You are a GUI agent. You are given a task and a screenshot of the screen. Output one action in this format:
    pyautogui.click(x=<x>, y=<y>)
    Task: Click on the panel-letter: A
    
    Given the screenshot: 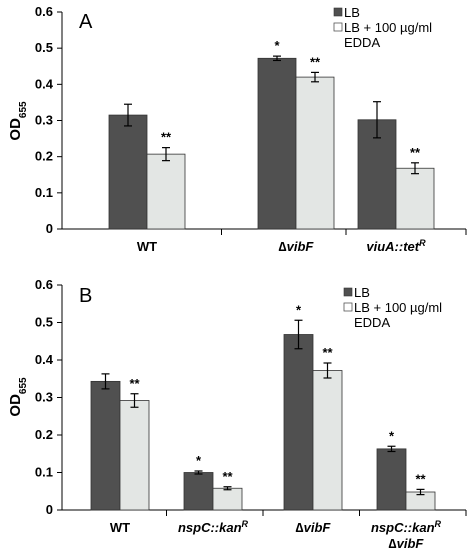 What is the action you would take?
    pyautogui.click(x=86, y=22)
    